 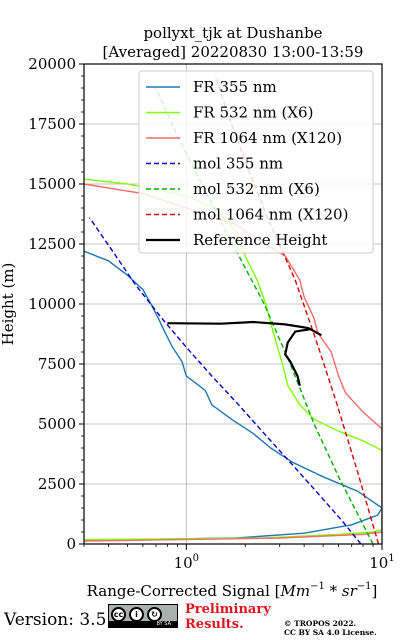 What do you see at coordinates (52, 304) in the screenshot?
I see `y-tick-label: 10000` at bounding box center [52, 304].